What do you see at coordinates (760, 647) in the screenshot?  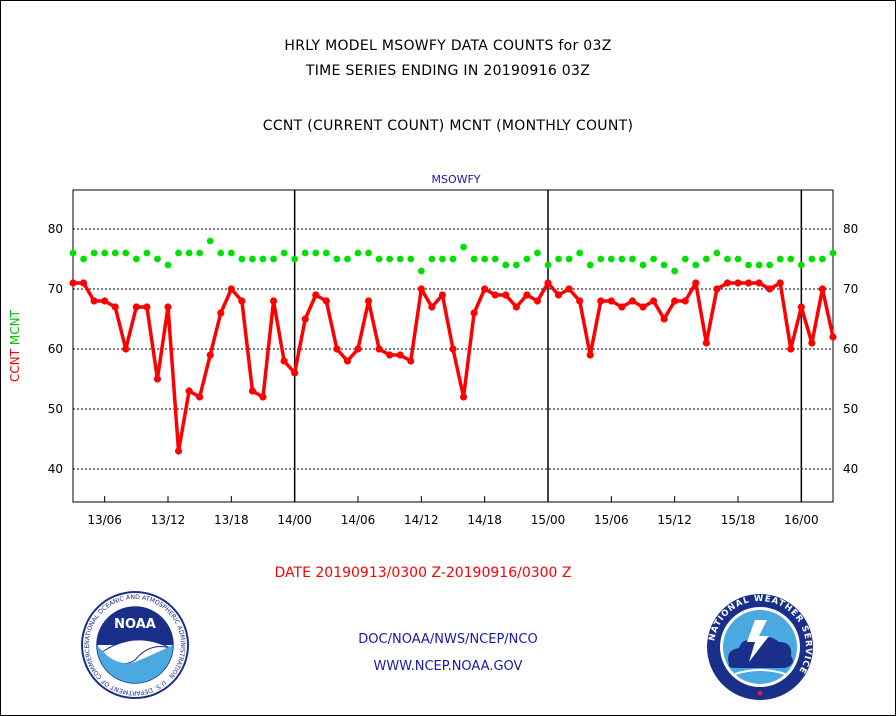 I see `nws-logo: NATIONAL WEATHER SERVICE ★` at bounding box center [760, 647].